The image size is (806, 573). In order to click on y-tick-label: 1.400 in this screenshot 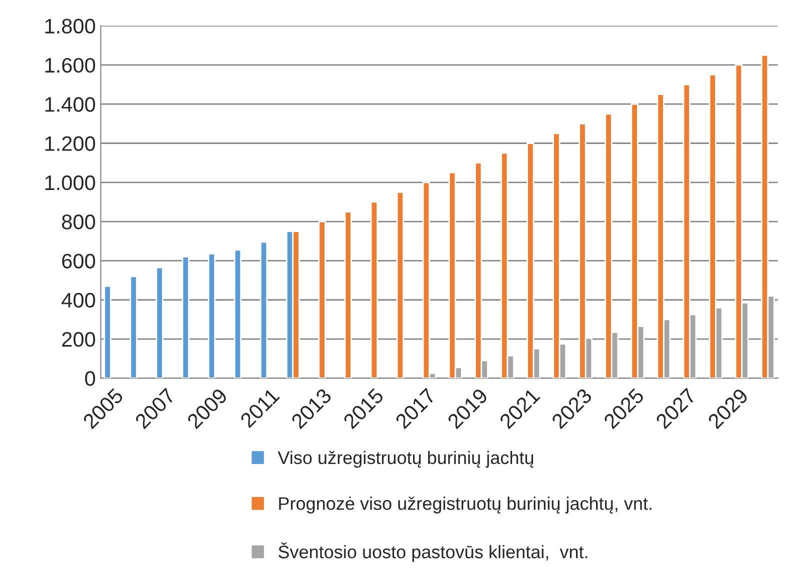, I will do `click(70, 104)`.